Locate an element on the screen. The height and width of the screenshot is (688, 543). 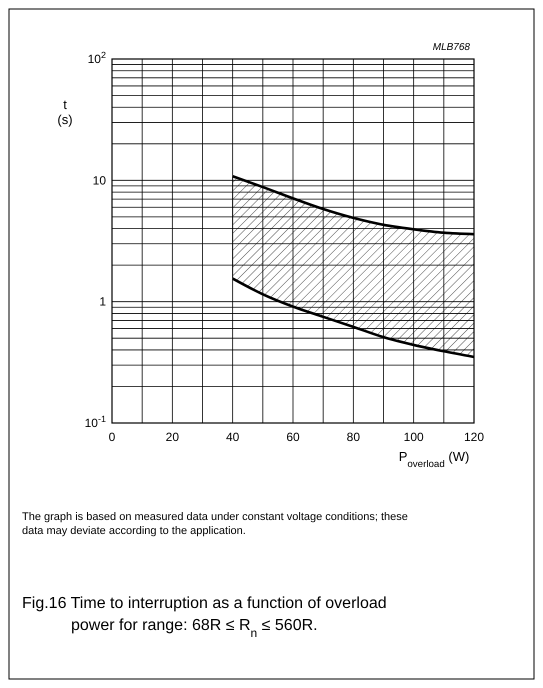
x-tick-label: 100 is located at coordinates (414, 437).